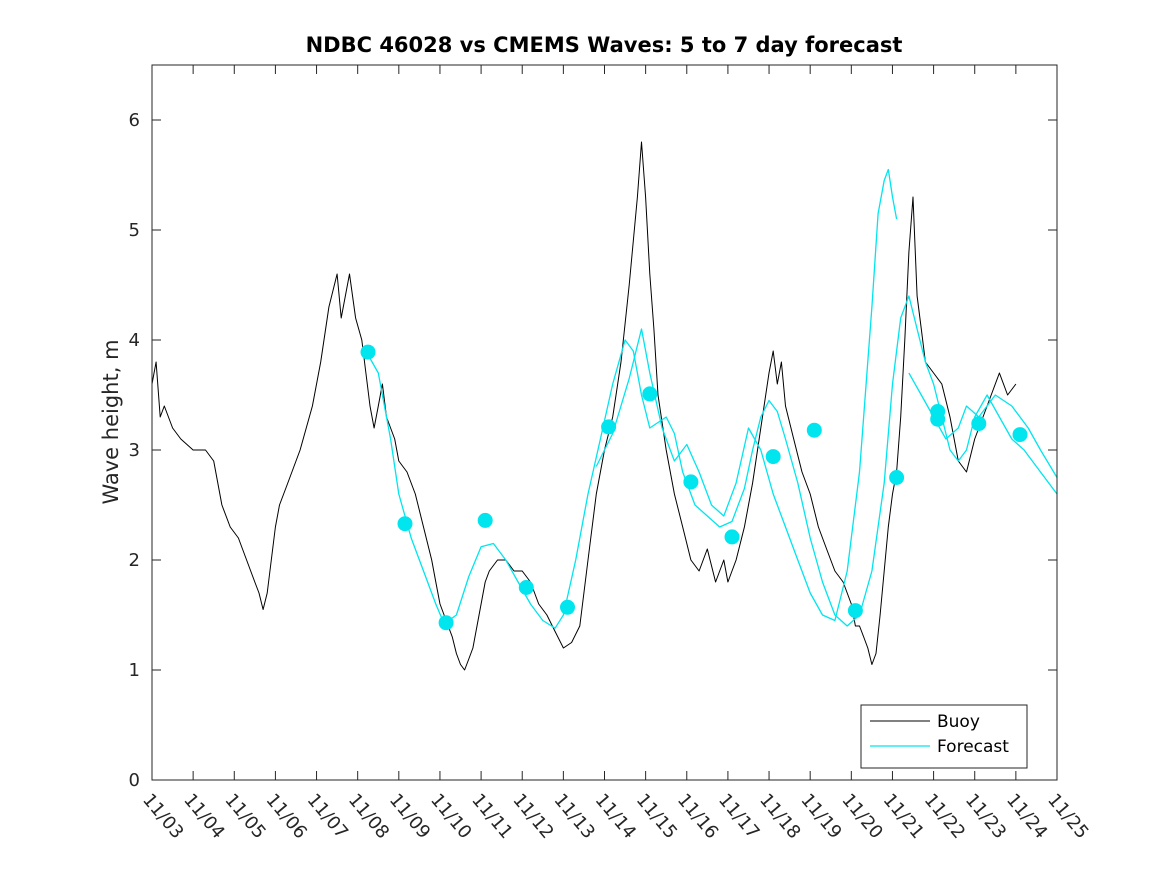 The height and width of the screenshot is (875, 1167). I want to click on x-tick-label-9: 11/12, so click(532, 816).